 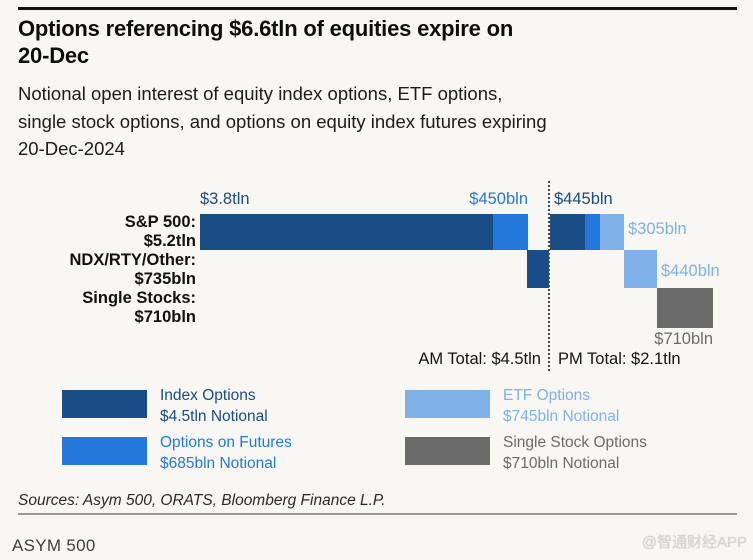 What do you see at coordinates (498, 199) in the screenshot?
I see `value-label-450bln: $450bln` at bounding box center [498, 199].